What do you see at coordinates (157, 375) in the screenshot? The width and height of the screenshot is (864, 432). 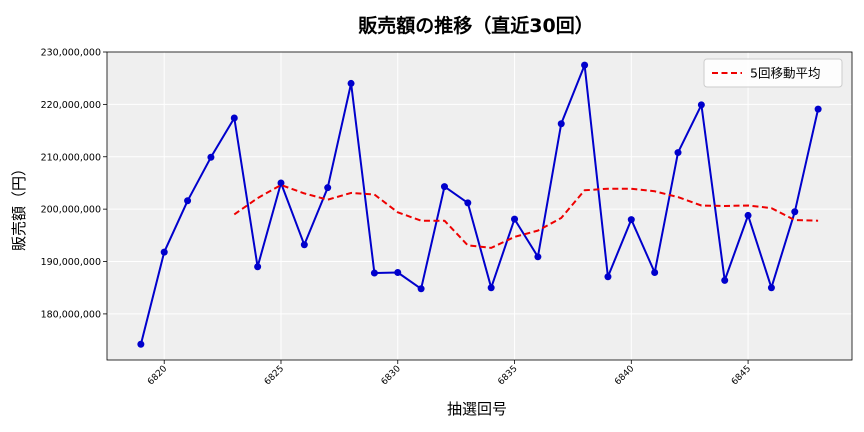 I see `x-tick-label: 6820` at bounding box center [157, 375].